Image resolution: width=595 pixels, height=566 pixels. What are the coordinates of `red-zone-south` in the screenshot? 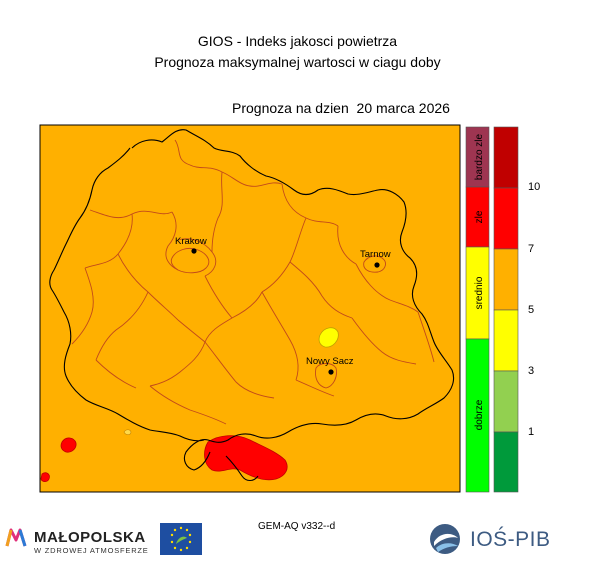 It's located at (246, 458).